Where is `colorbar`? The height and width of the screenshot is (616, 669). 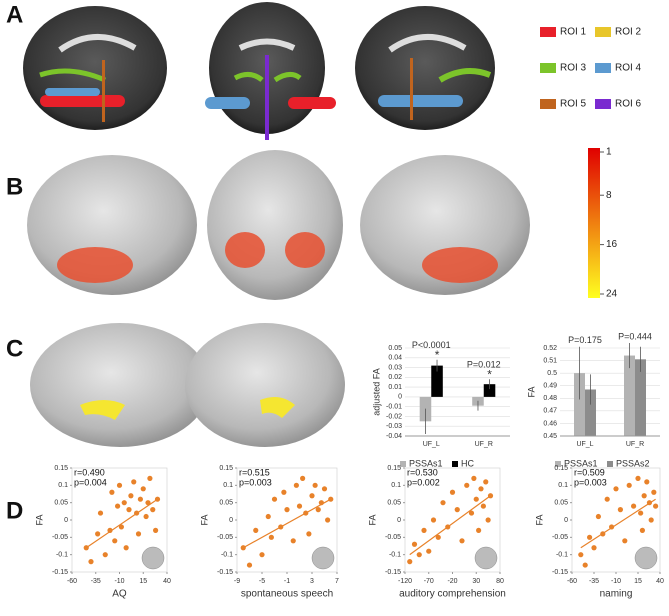
colorbar is located at coordinates (594, 223).